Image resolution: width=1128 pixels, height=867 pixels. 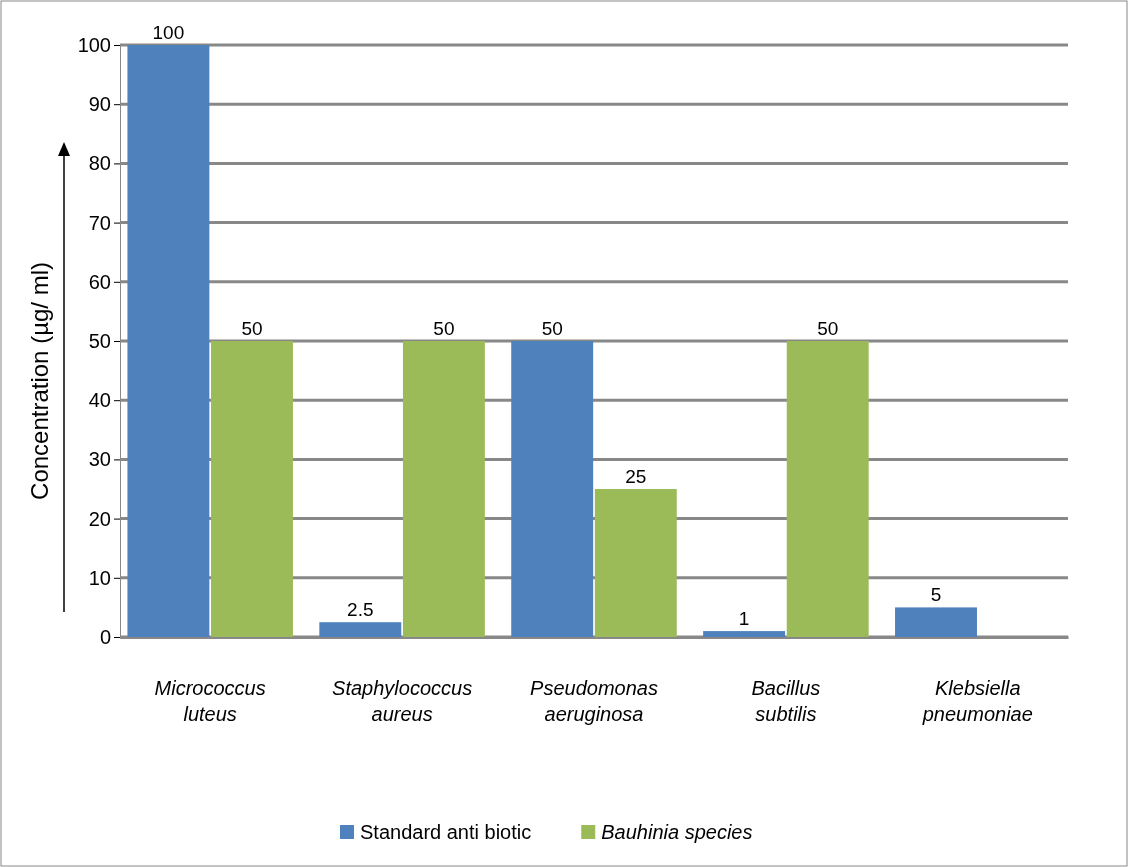 What do you see at coordinates (636, 476) in the screenshot?
I see `data-label: 25` at bounding box center [636, 476].